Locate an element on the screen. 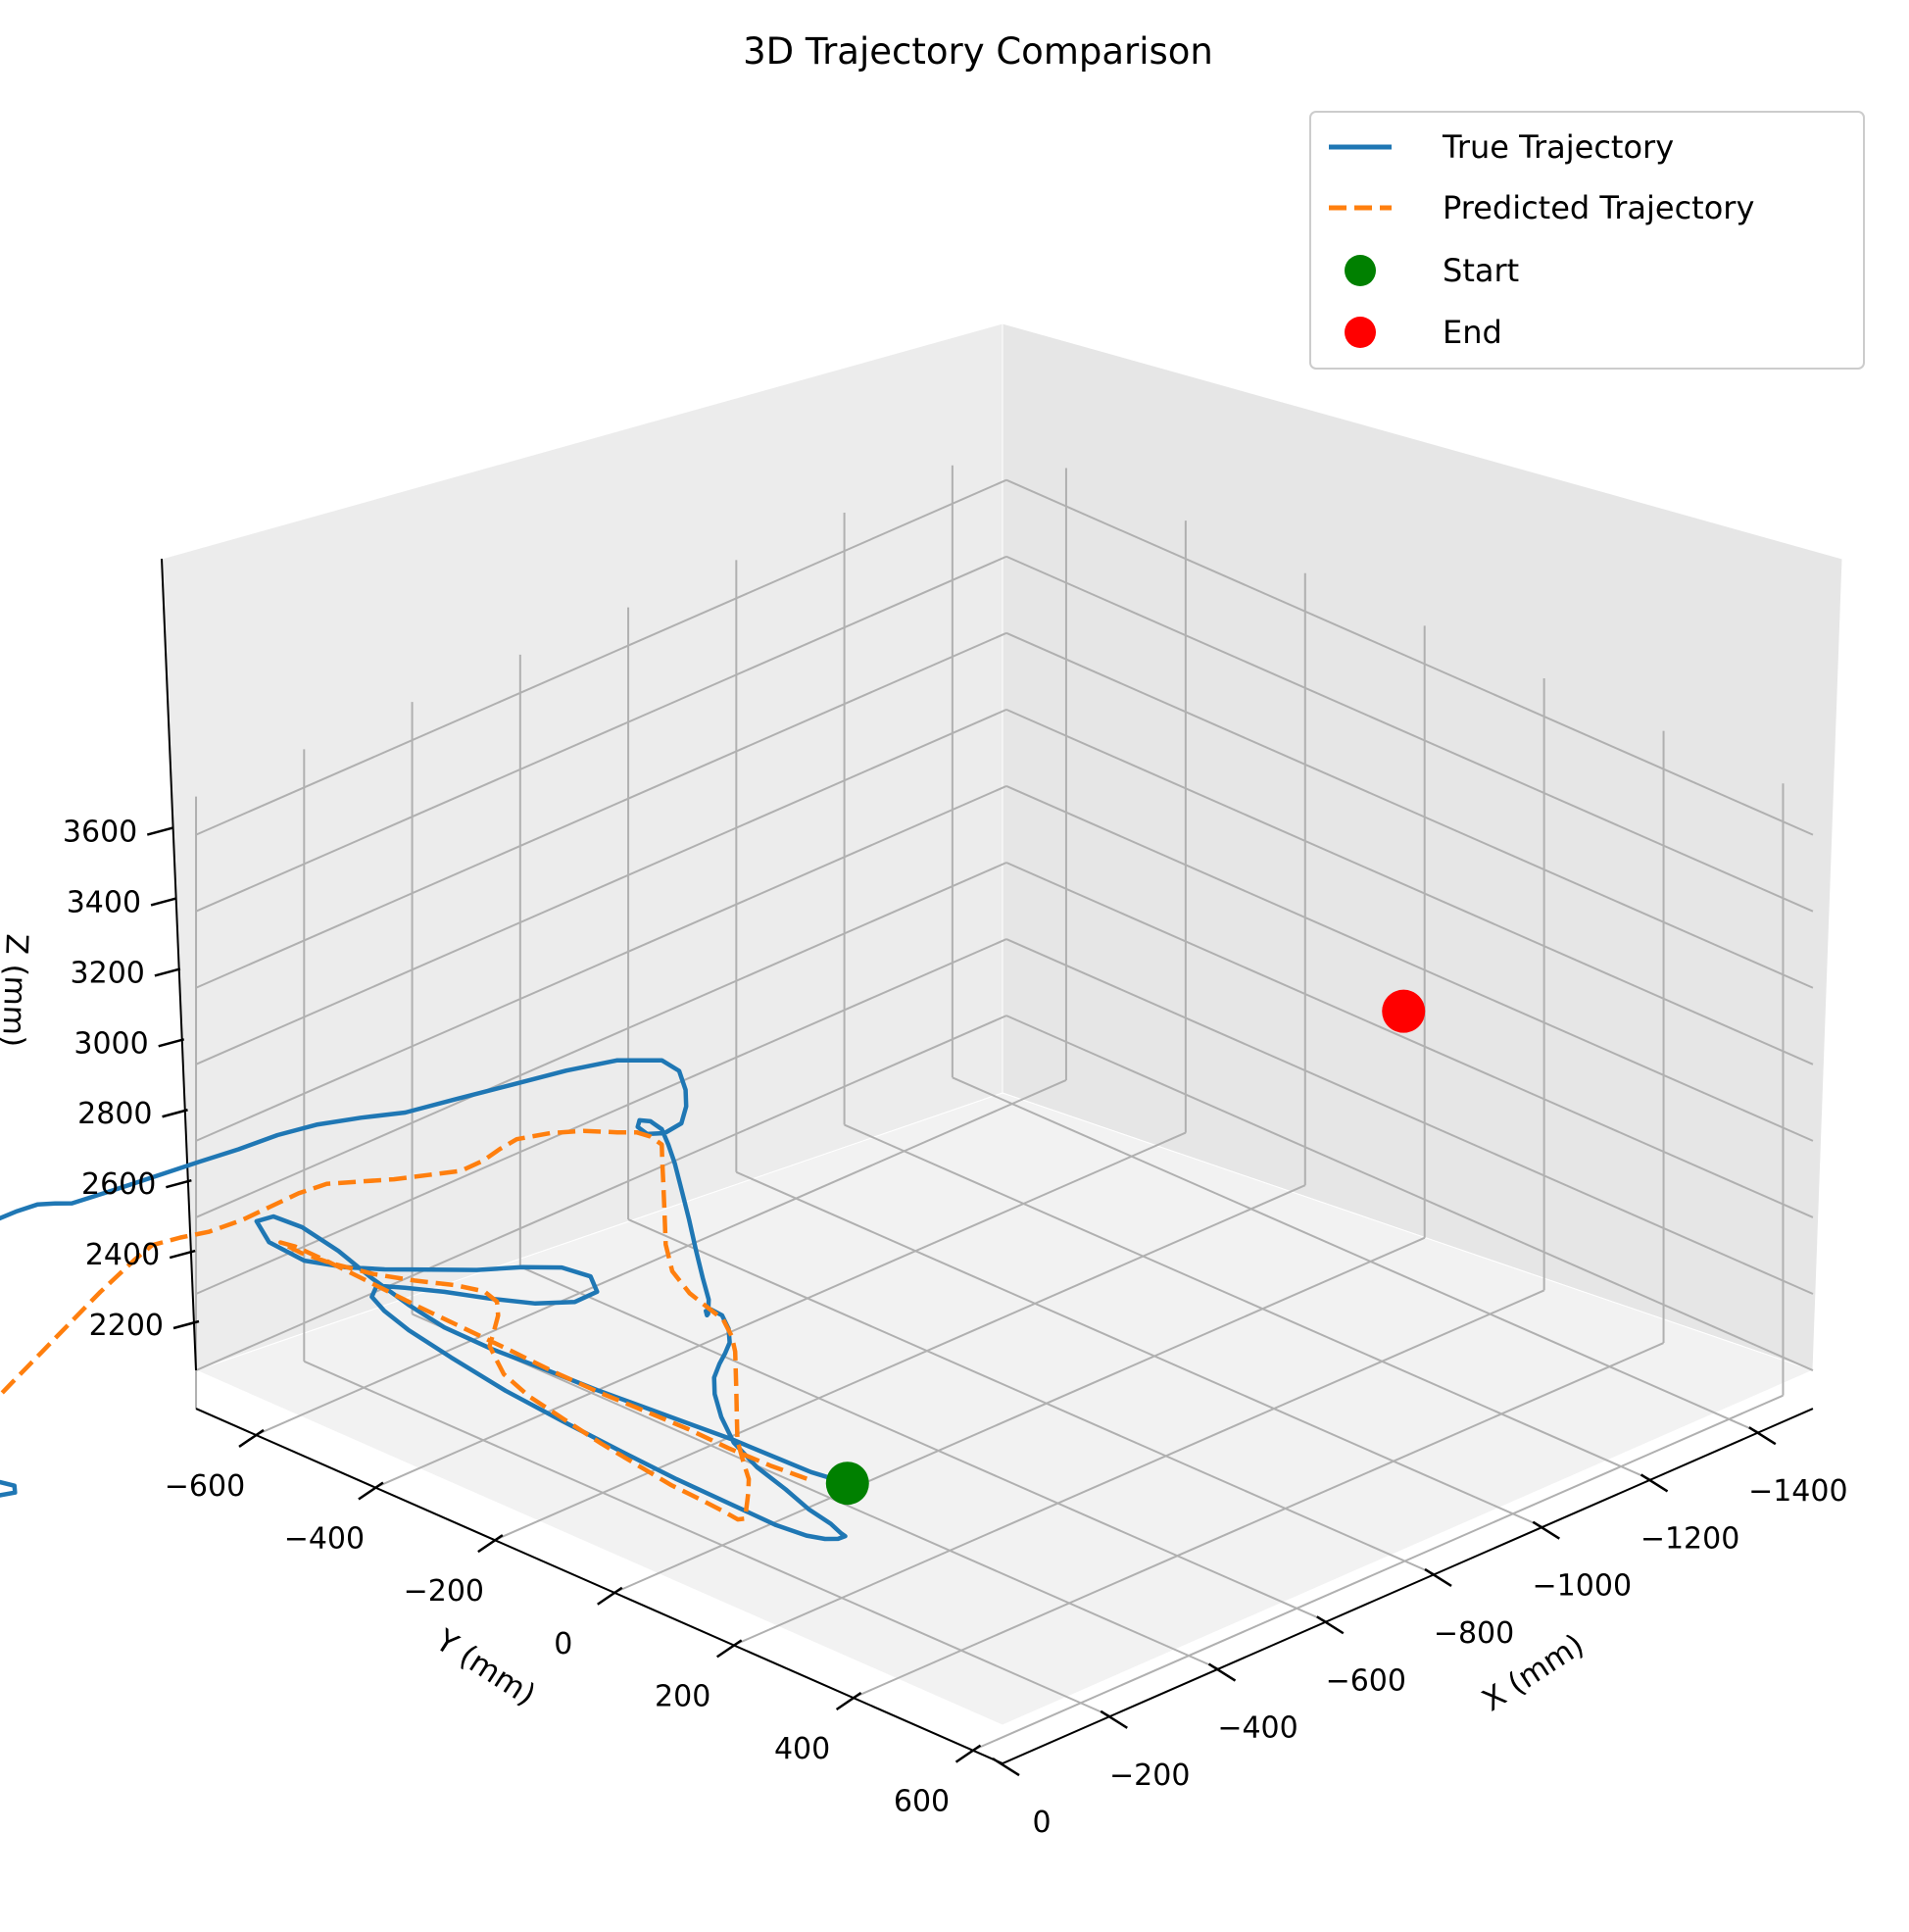  legend-pred-label: Predicted Trajectory is located at coordinates (1598, 207).